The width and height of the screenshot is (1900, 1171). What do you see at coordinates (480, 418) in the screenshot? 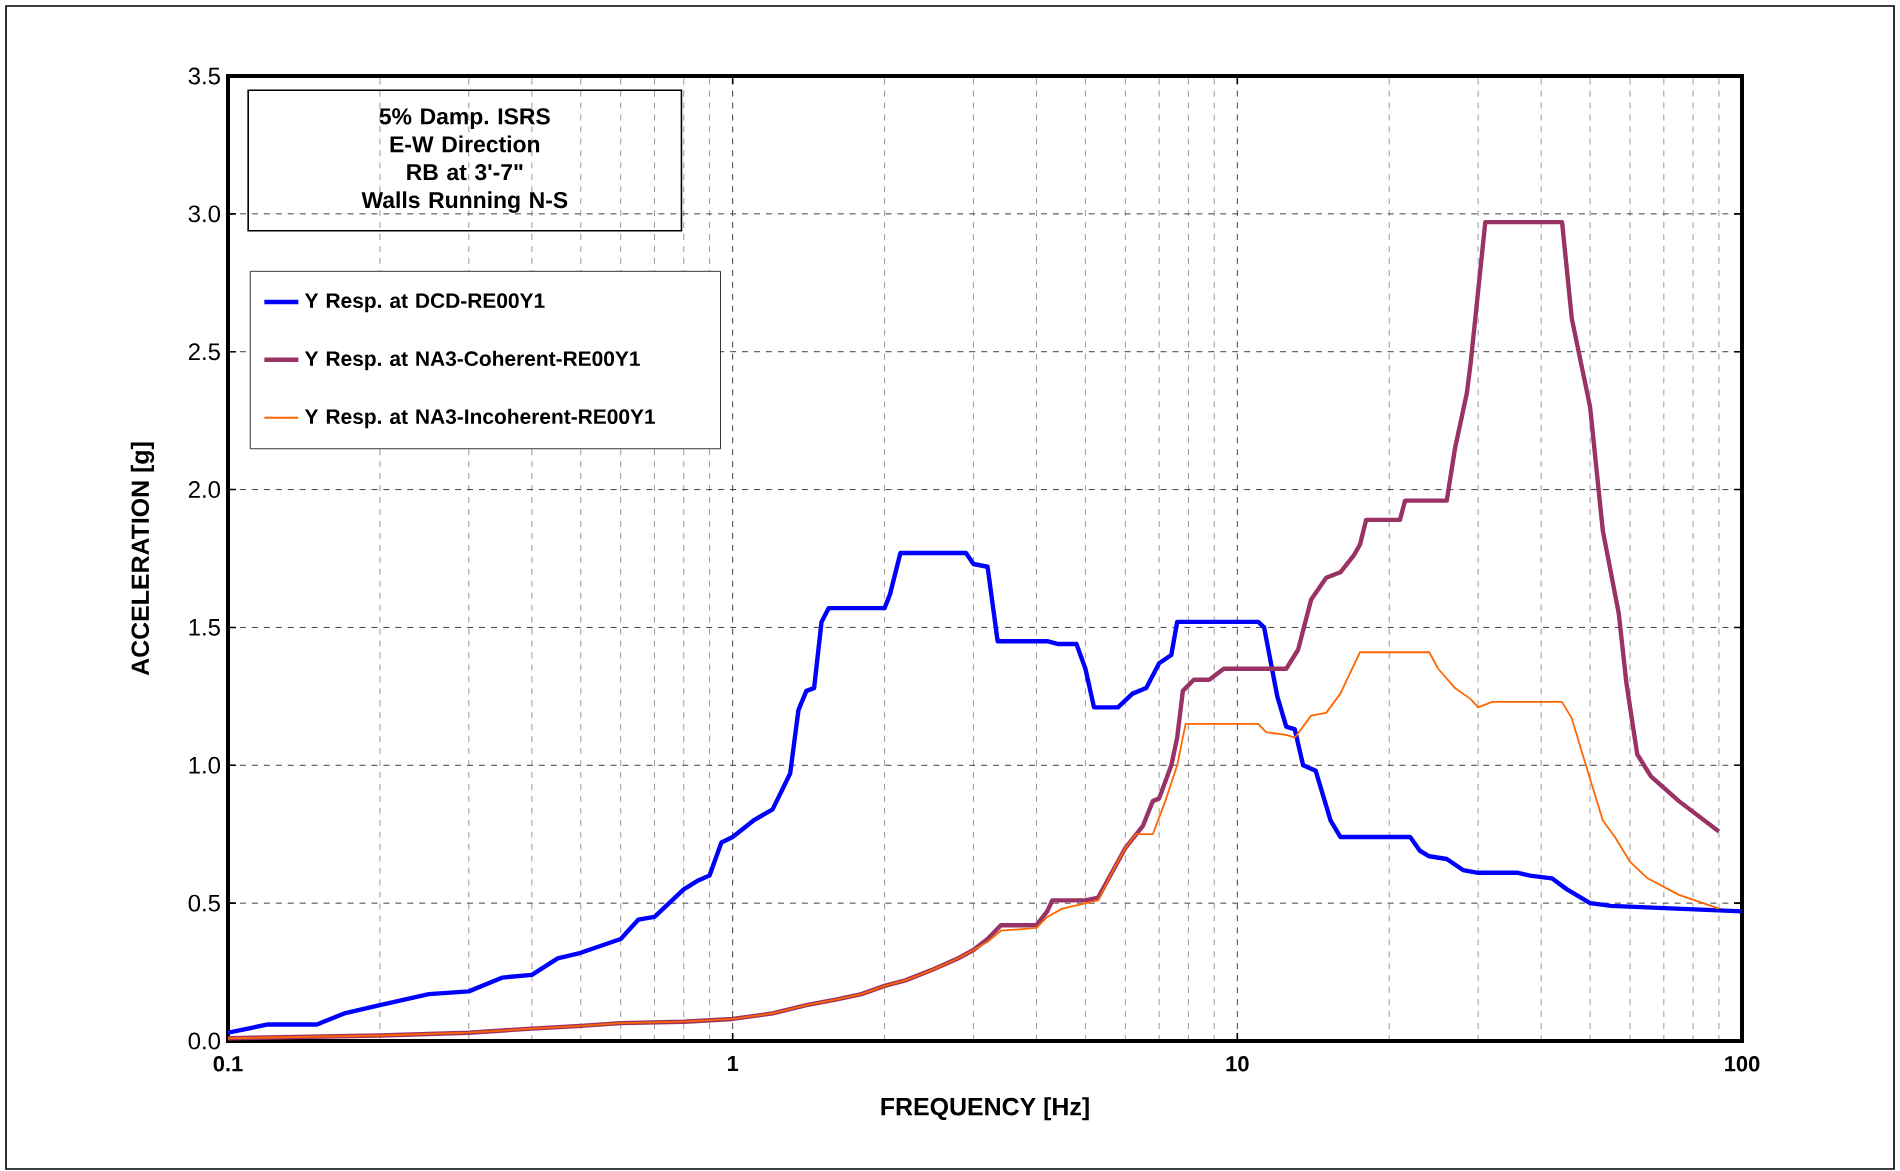
I see `legend-label: Y Resp. at NA3-Incoherent-RE00Y1` at bounding box center [480, 418].